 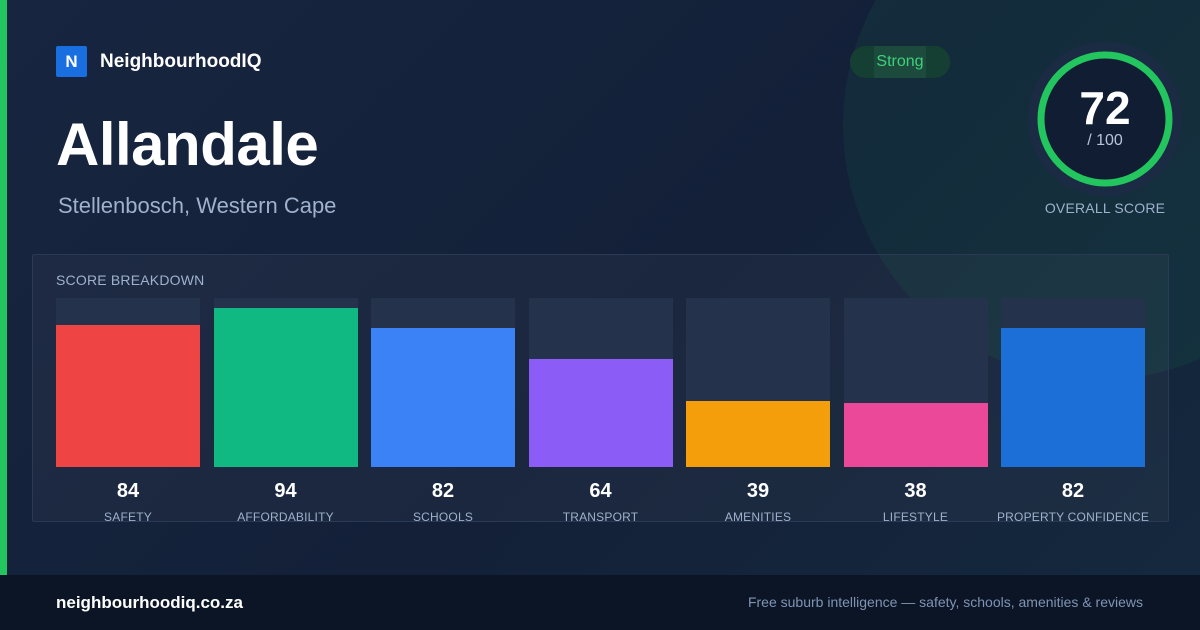 What do you see at coordinates (600, 517) in the screenshot?
I see `bar-category-label: TRANSPORT` at bounding box center [600, 517].